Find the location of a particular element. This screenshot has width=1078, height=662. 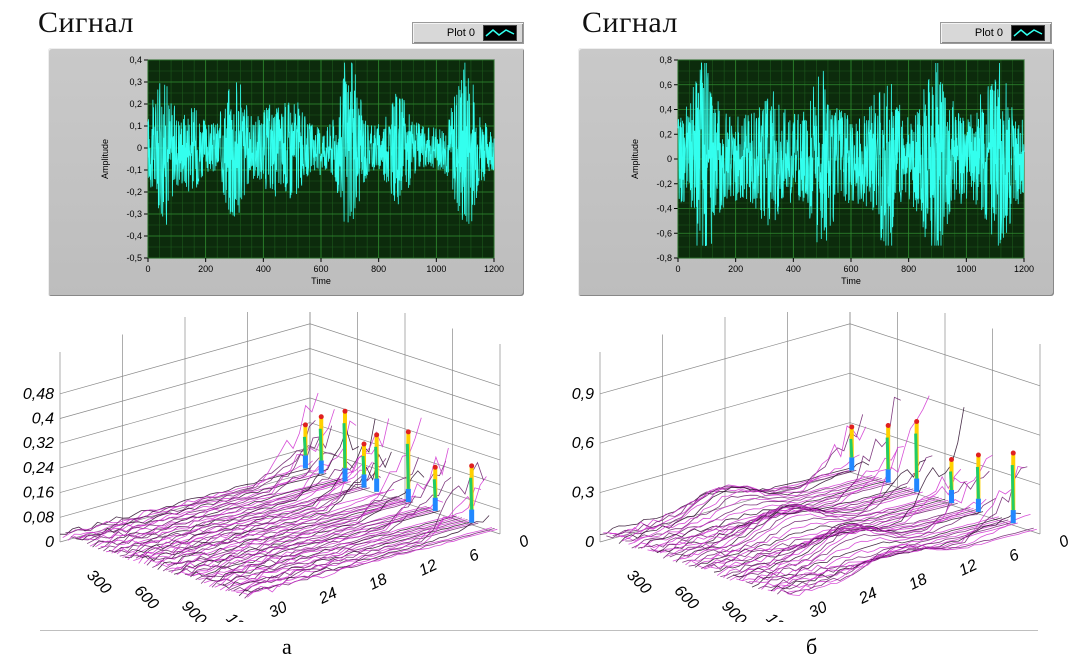

caption-a: а is located at coordinates (287, 646).